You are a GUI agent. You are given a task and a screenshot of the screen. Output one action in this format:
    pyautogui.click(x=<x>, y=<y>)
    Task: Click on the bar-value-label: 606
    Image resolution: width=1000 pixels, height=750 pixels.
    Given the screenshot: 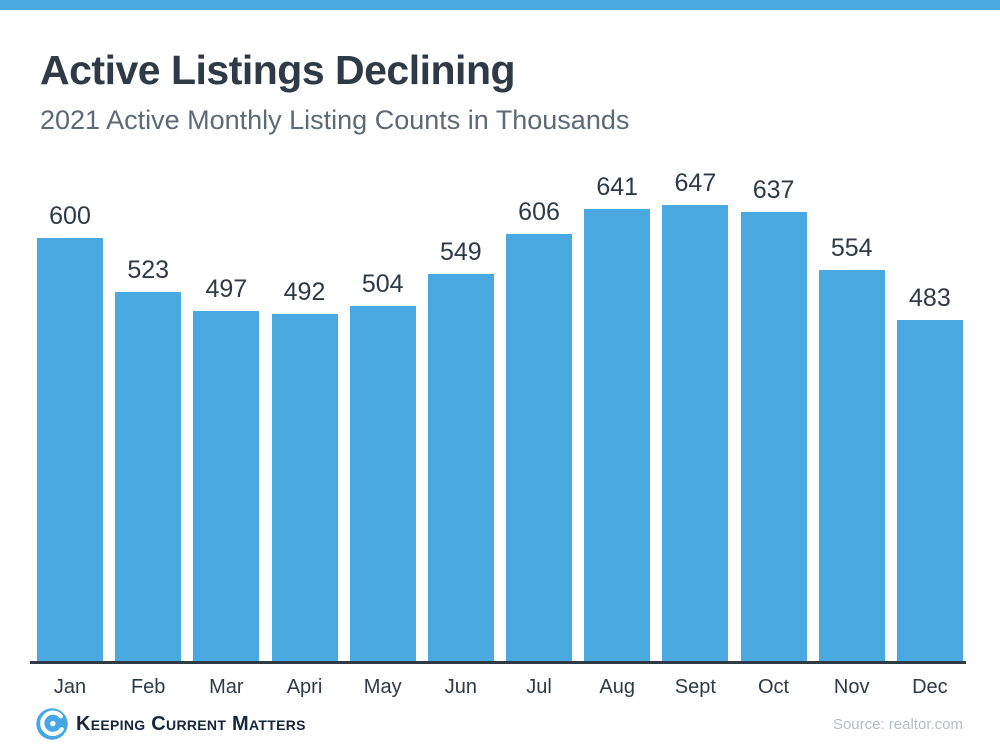 What is the action you would take?
    pyautogui.click(x=539, y=212)
    